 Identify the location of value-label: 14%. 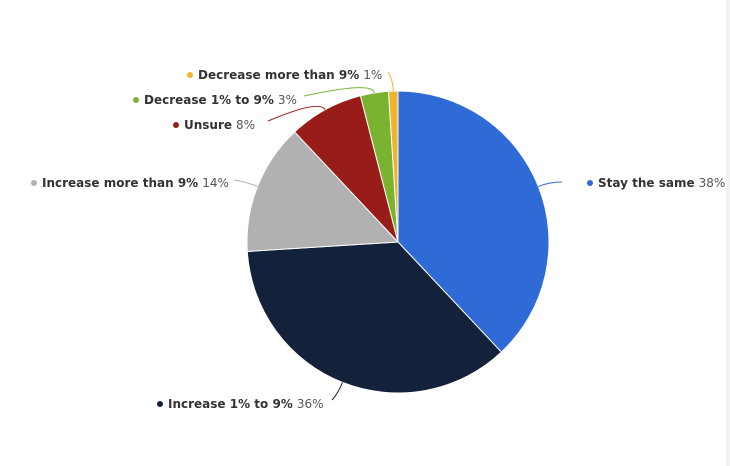
(215, 183).